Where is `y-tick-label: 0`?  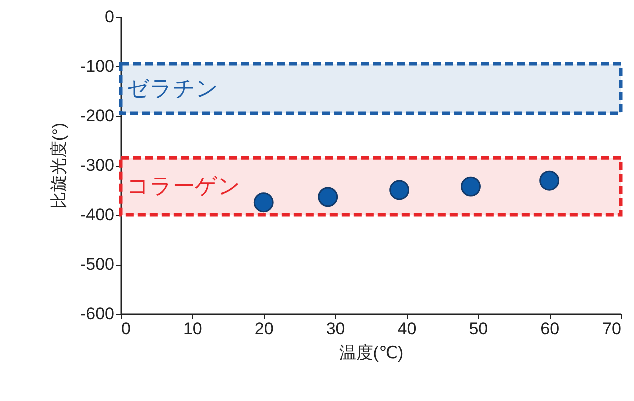 y-tick-label: 0 is located at coordinates (109, 17).